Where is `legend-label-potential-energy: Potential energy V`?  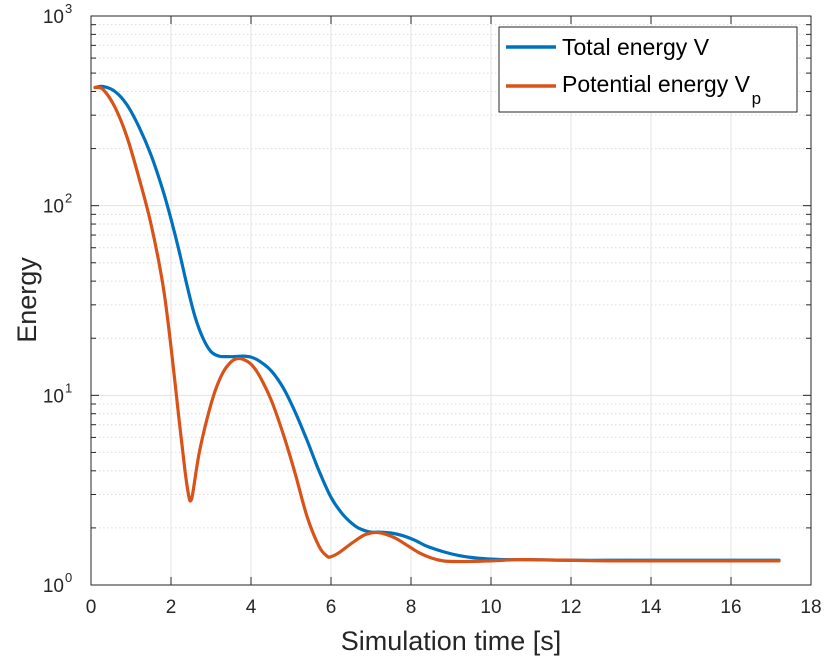 legend-label-potential-energy: Potential energy V is located at coordinates (656, 84).